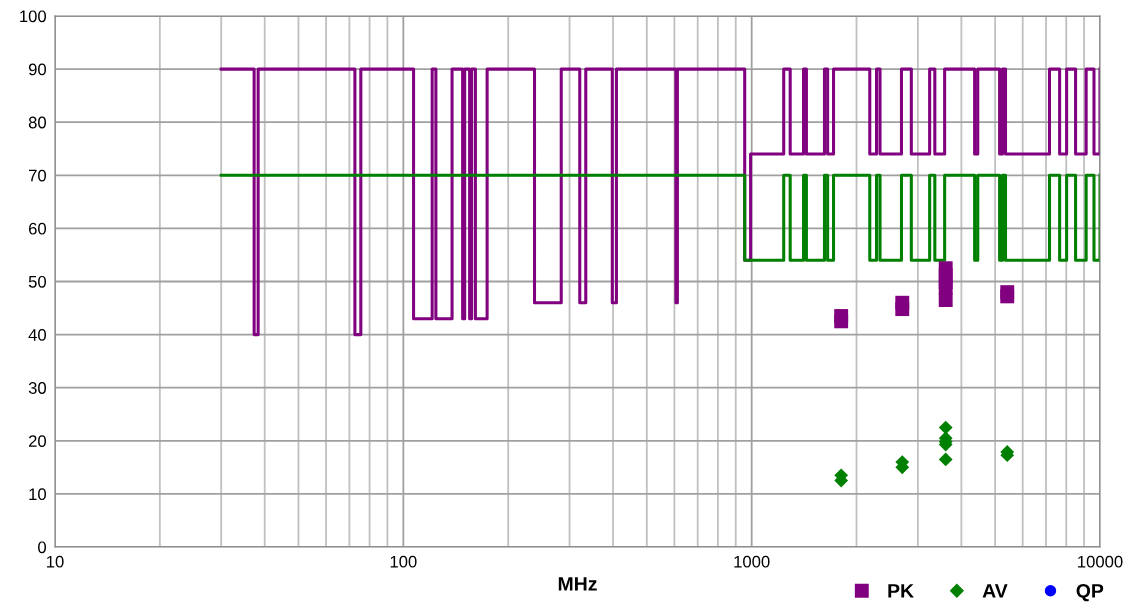  I want to click on x-tick-label: 10000, so click(1100, 561).